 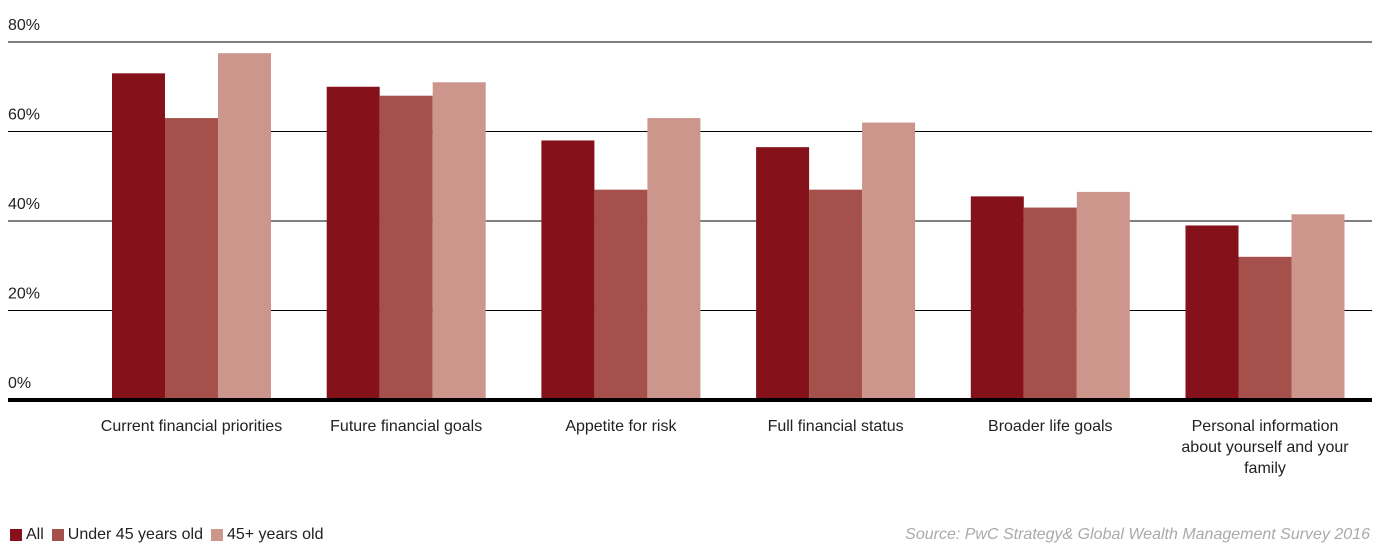 I want to click on legend: All Under 45 years old 45+ years old, so click(x=166, y=535).